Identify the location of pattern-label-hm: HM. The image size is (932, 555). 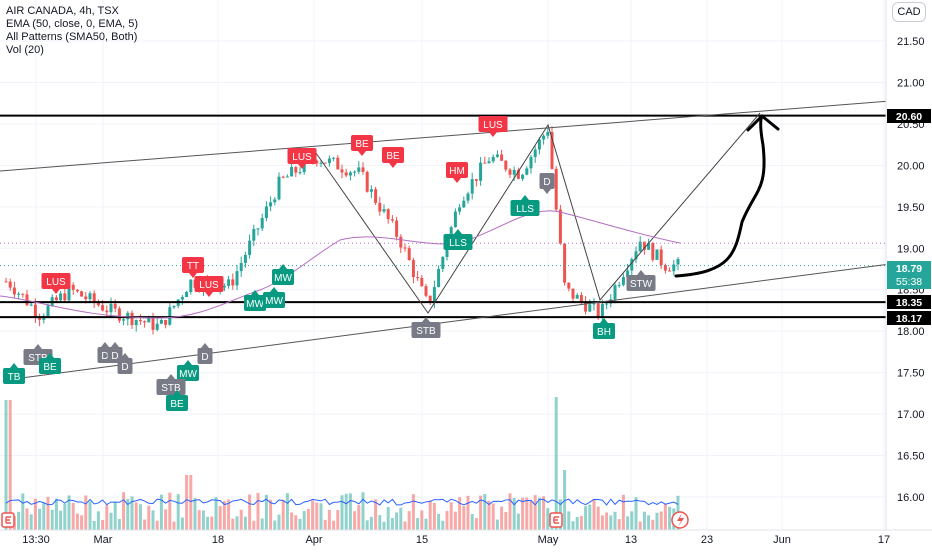
(457, 172).